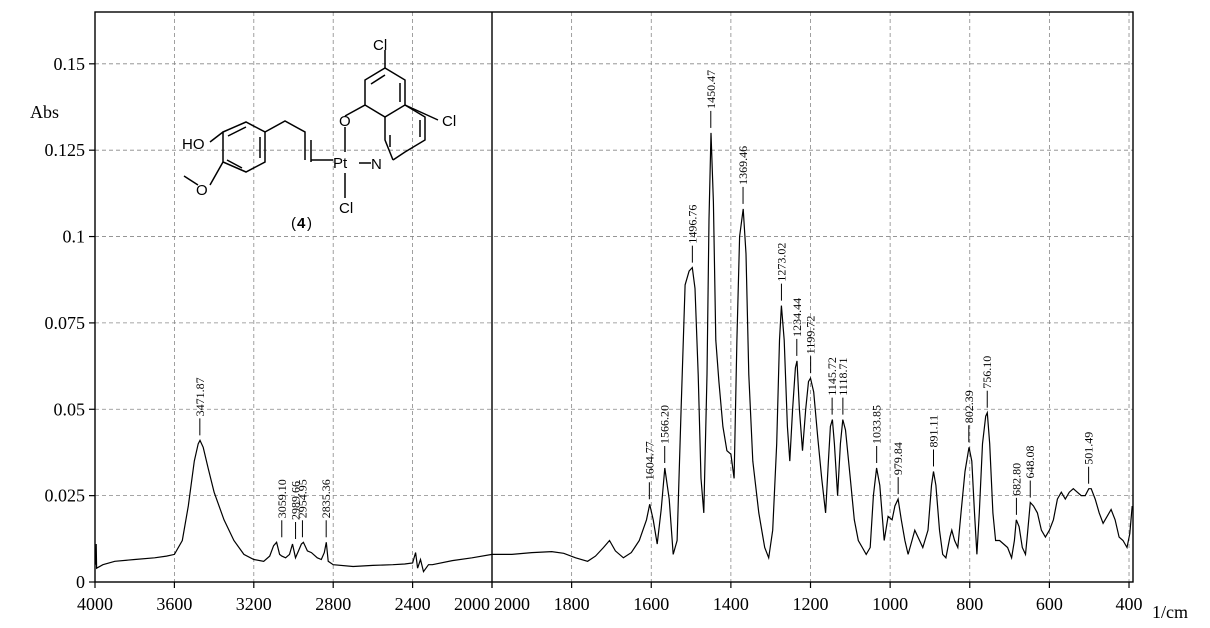  What do you see at coordinates (811, 335) in the screenshot?
I see `peak-label: 1199.72` at bounding box center [811, 335].